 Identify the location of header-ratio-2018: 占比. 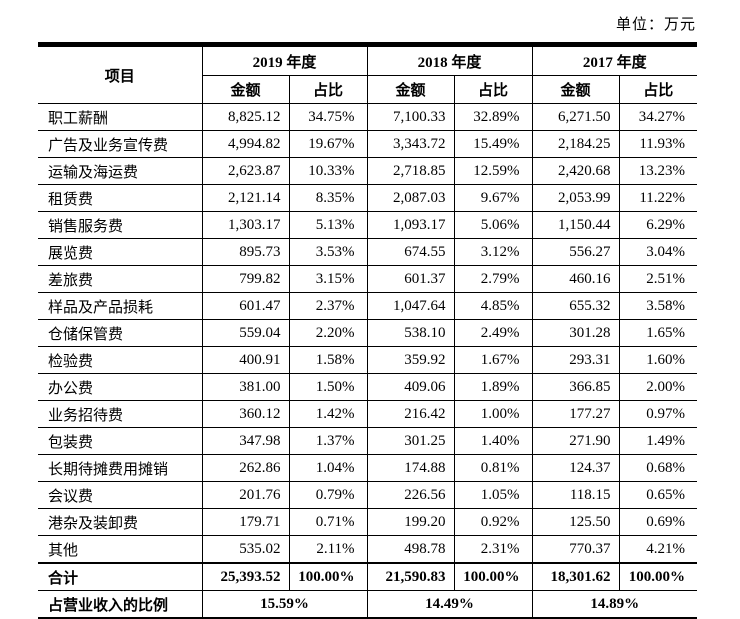
(493, 89).